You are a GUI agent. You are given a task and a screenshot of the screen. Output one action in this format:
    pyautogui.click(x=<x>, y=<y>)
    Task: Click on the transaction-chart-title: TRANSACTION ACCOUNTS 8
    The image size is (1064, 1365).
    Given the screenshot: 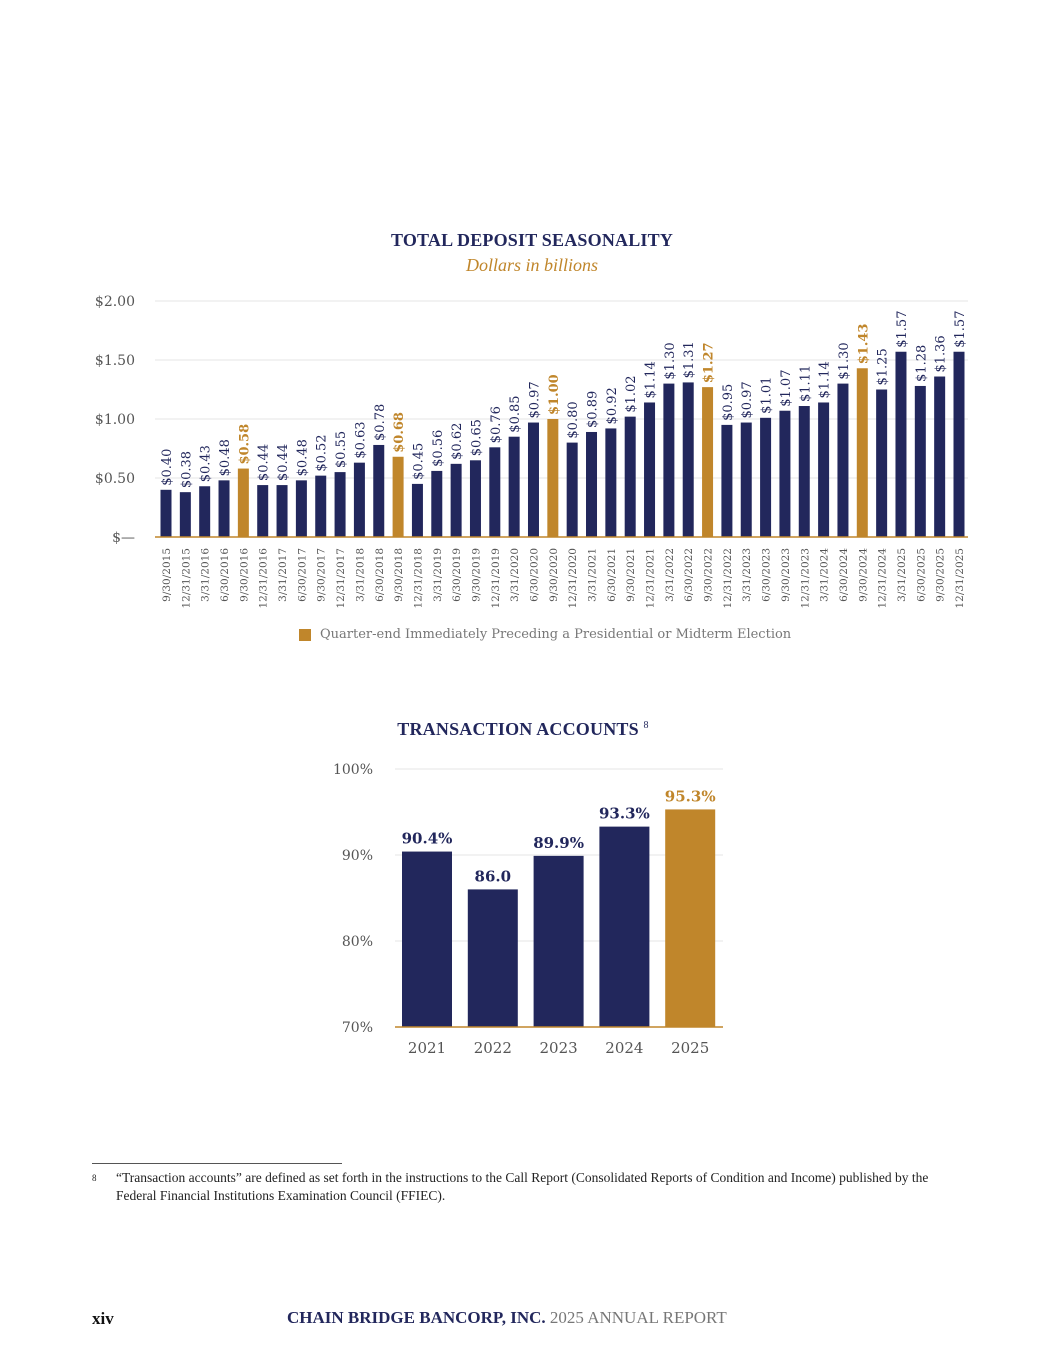 What is the action you would take?
    pyautogui.click(x=523, y=729)
    